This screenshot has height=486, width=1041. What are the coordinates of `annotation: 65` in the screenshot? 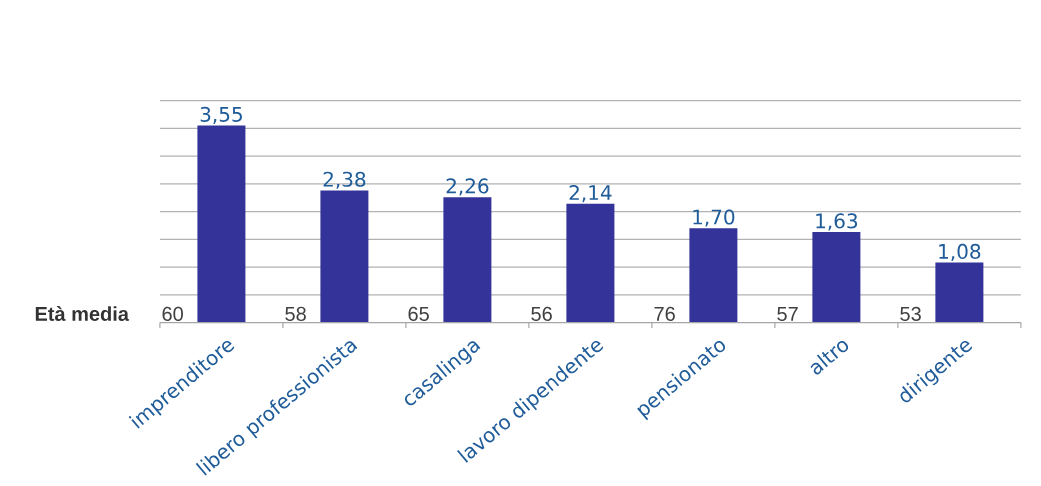 It's located at (418, 313).